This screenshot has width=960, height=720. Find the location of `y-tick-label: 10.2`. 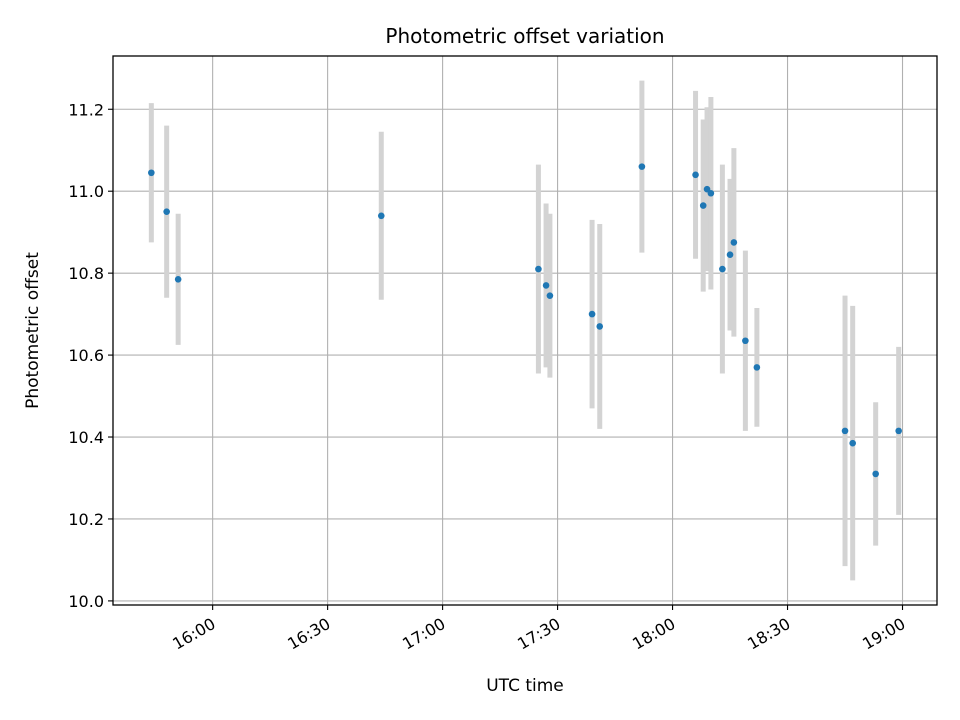

y-tick-label: 10.2 is located at coordinates (86, 519).